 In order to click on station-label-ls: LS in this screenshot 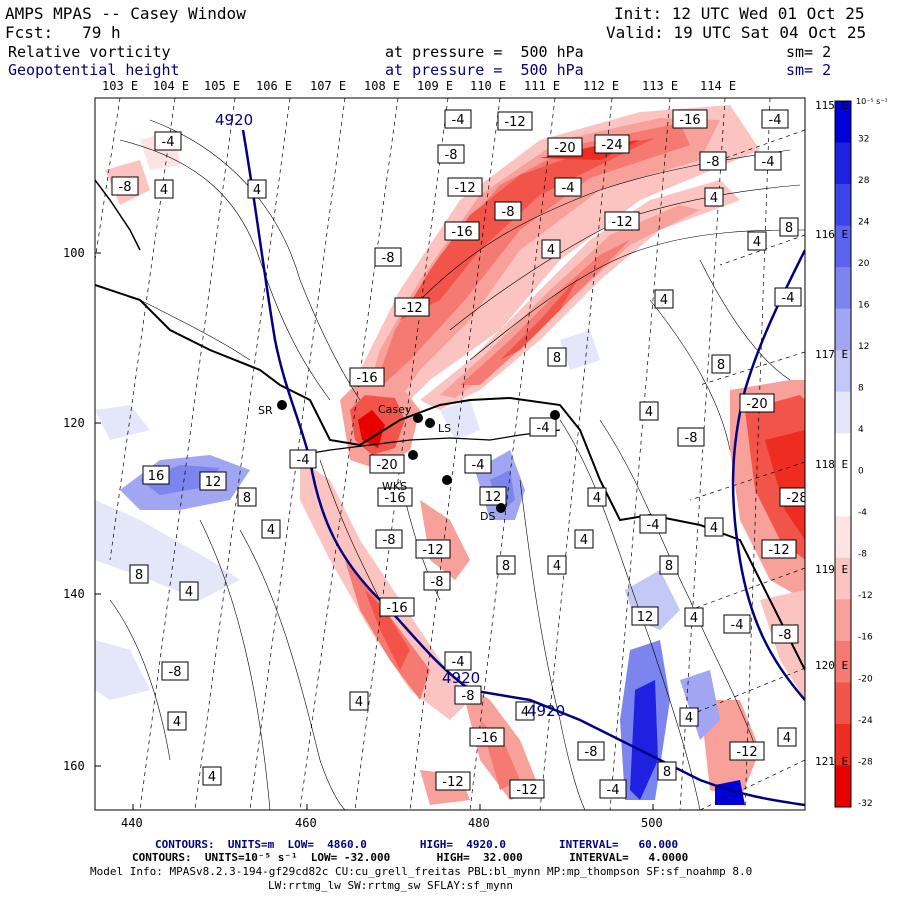, I will do `click(444, 428)`.